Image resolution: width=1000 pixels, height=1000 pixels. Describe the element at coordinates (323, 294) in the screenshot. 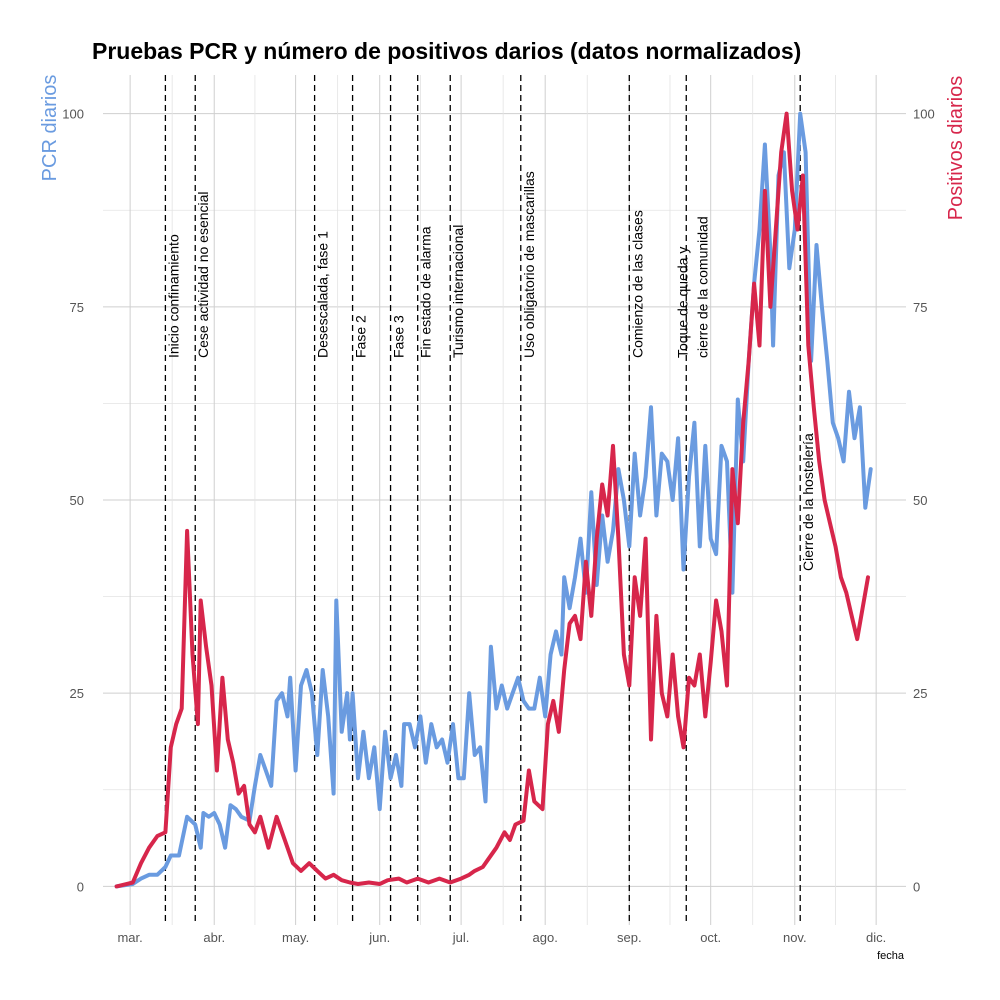

I see `event-label: Desescalada, fase 1` at that location.